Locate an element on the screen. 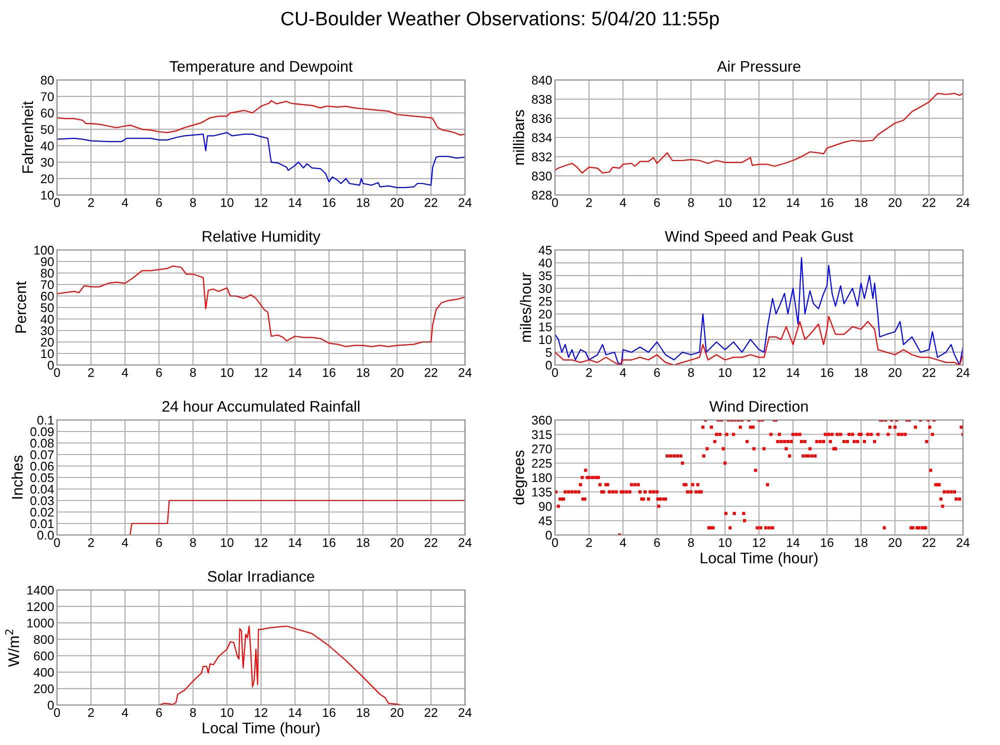  y-tick-label: 0.07 is located at coordinates (42, 455).